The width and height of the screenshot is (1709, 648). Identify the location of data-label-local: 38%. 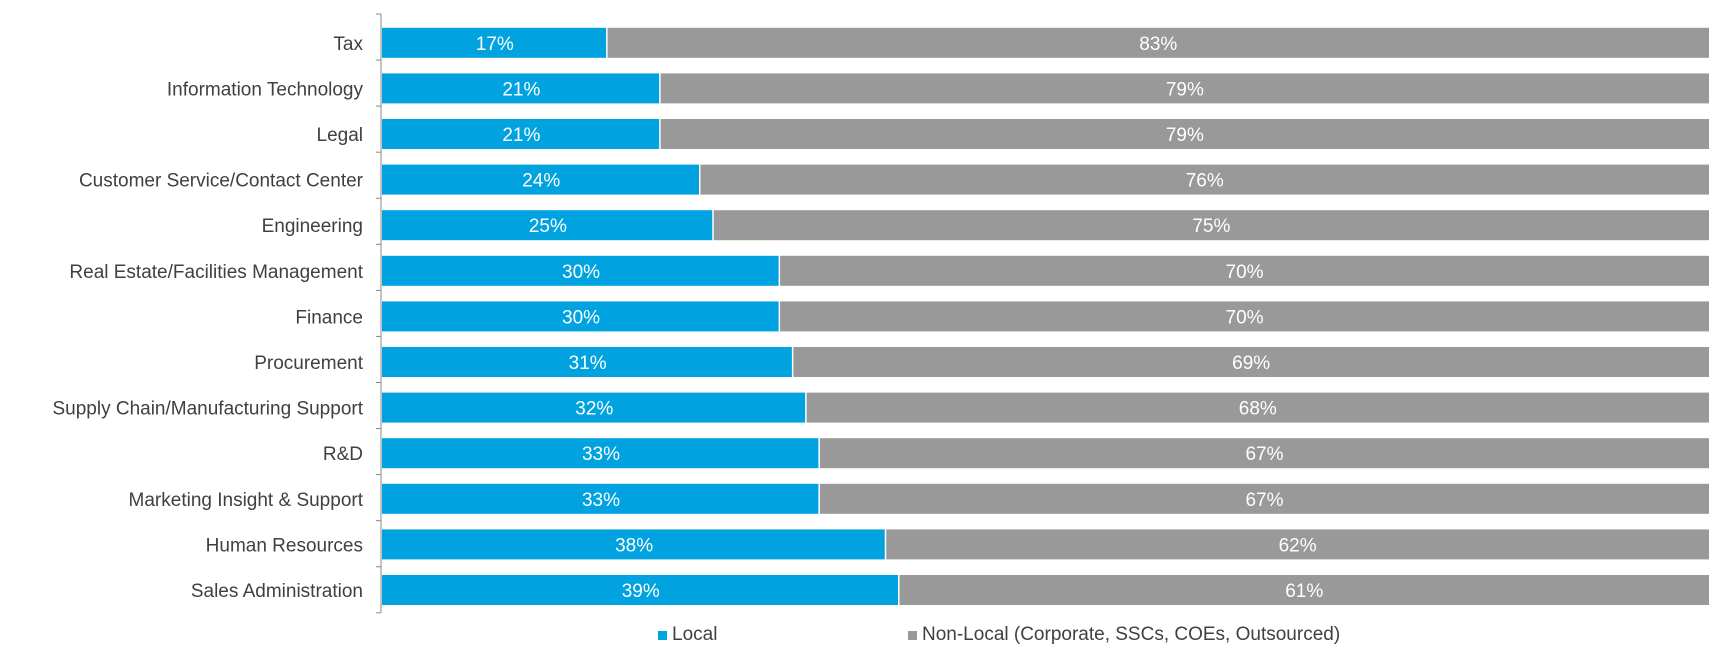
(634, 545).